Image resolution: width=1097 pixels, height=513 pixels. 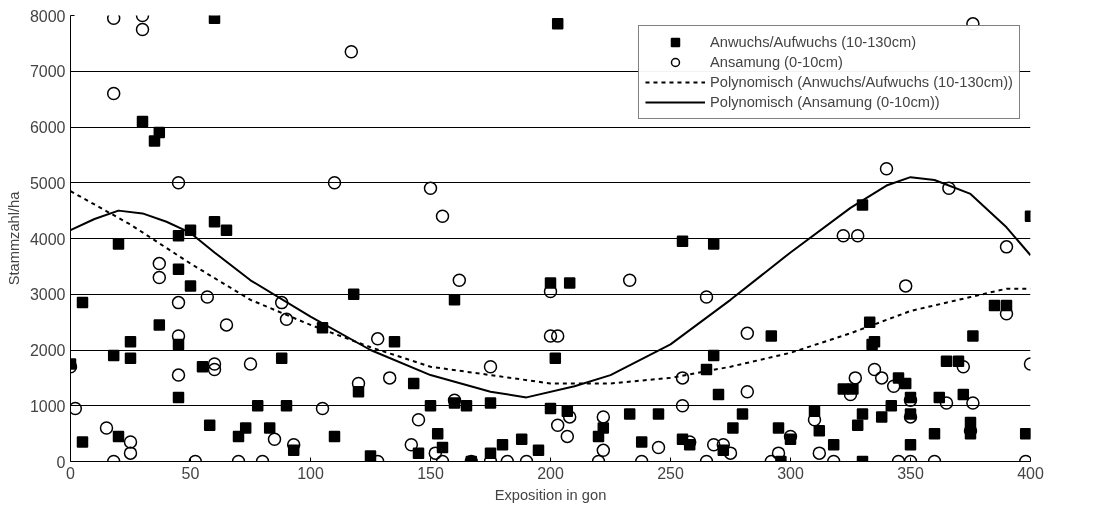 What do you see at coordinates (790, 473) in the screenshot?
I see `x-tick-label: 300` at bounding box center [790, 473].